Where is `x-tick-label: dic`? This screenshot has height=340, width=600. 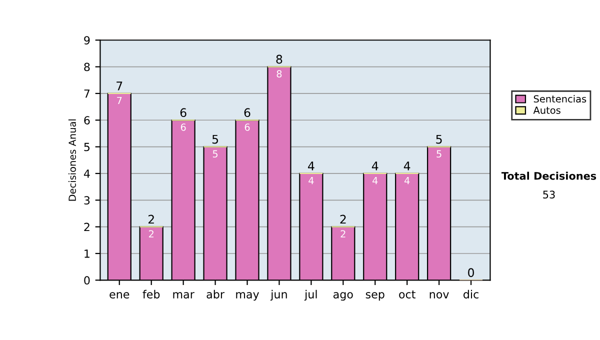 x-tick-label: dic is located at coordinates (471, 294).